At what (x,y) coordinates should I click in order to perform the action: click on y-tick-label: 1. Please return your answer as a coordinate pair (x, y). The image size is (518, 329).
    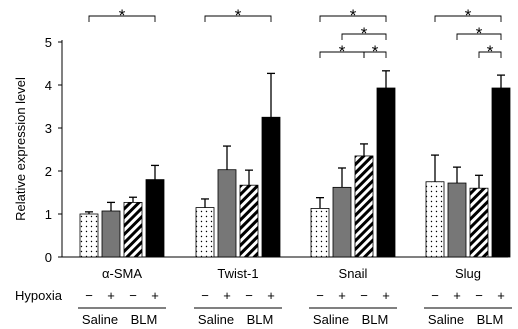
    Looking at the image, I should click on (48, 214).